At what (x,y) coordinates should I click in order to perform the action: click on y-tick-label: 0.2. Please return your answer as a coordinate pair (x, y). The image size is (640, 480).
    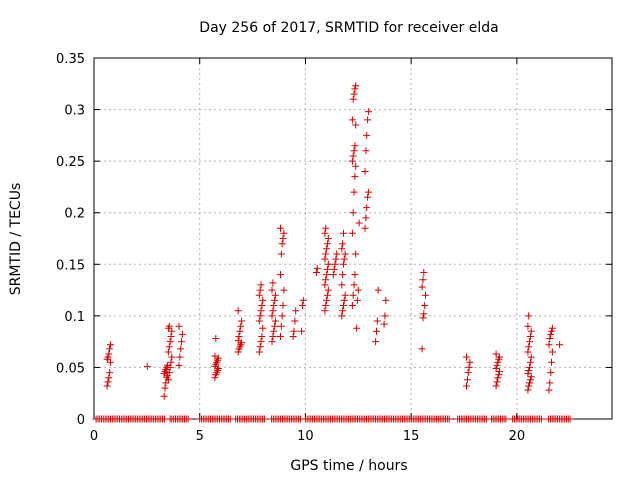
    Looking at the image, I should click on (74, 214).